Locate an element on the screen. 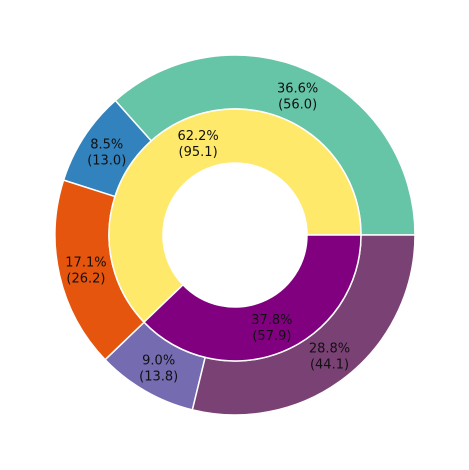 This screenshot has width=469, height=470. outer-slice-4-label: 9.0% (13.8) is located at coordinates (158, 369).